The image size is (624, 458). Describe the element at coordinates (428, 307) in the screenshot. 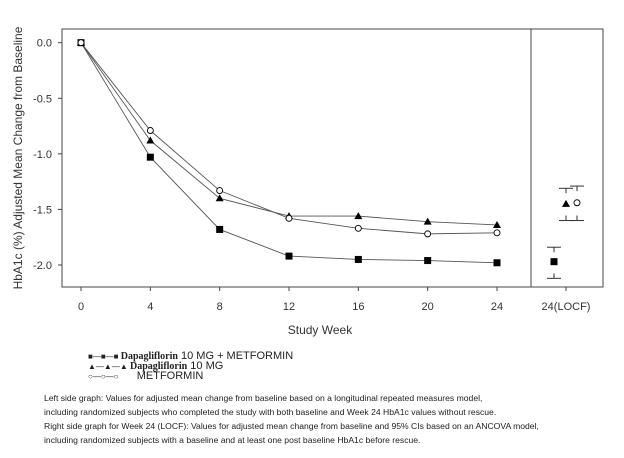

I see `x-tick-label: 20` at that location.